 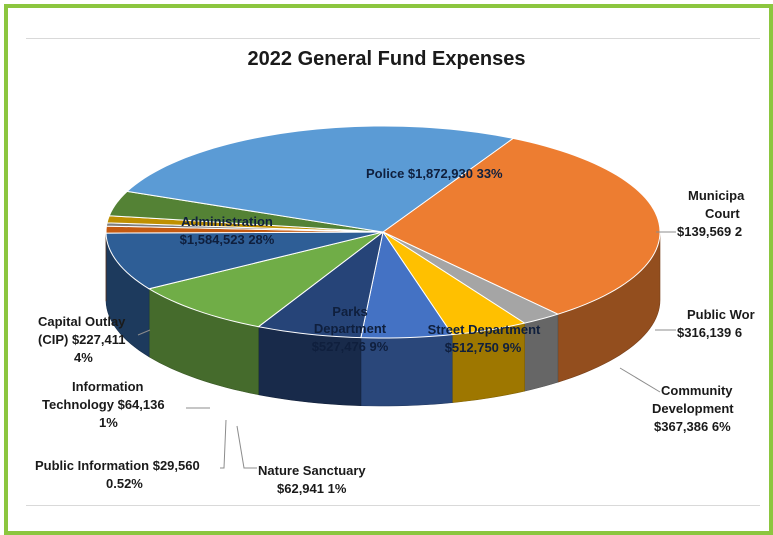 What do you see at coordinates (312, 488) in the screenshot?
I see `label-nature-2: $62,941 1%` at bounding box center [312, 488].